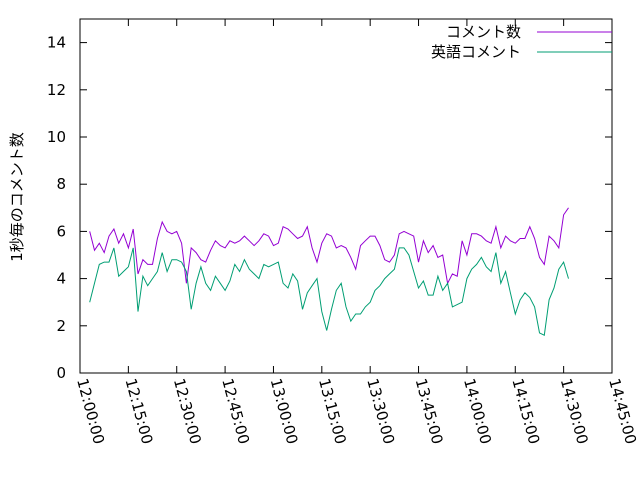 Image resolution: width=640 pixels, height=480 pixels. What do you see at coordinates (17, 197) in the screenshot?
I see `y-axis-label: 1秒毎のコメント数` at bounding box center [17, 197].